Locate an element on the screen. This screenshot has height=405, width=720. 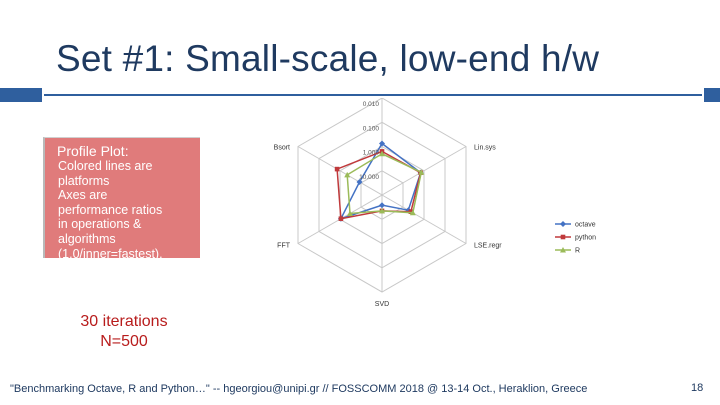
radar-grid is located at coordinates (382, 195).